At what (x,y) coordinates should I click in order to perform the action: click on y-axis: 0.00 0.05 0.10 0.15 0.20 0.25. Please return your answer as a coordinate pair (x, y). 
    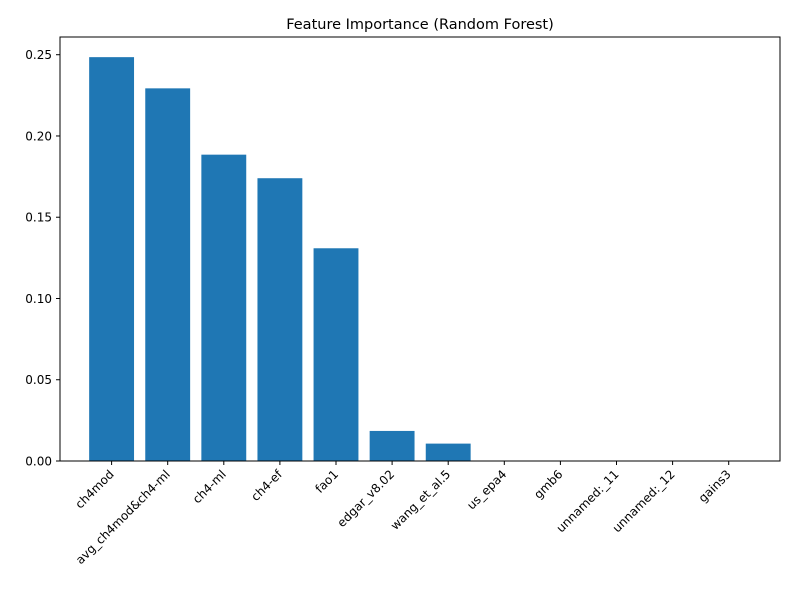
    Looking at the image, I should click on (42, 258).